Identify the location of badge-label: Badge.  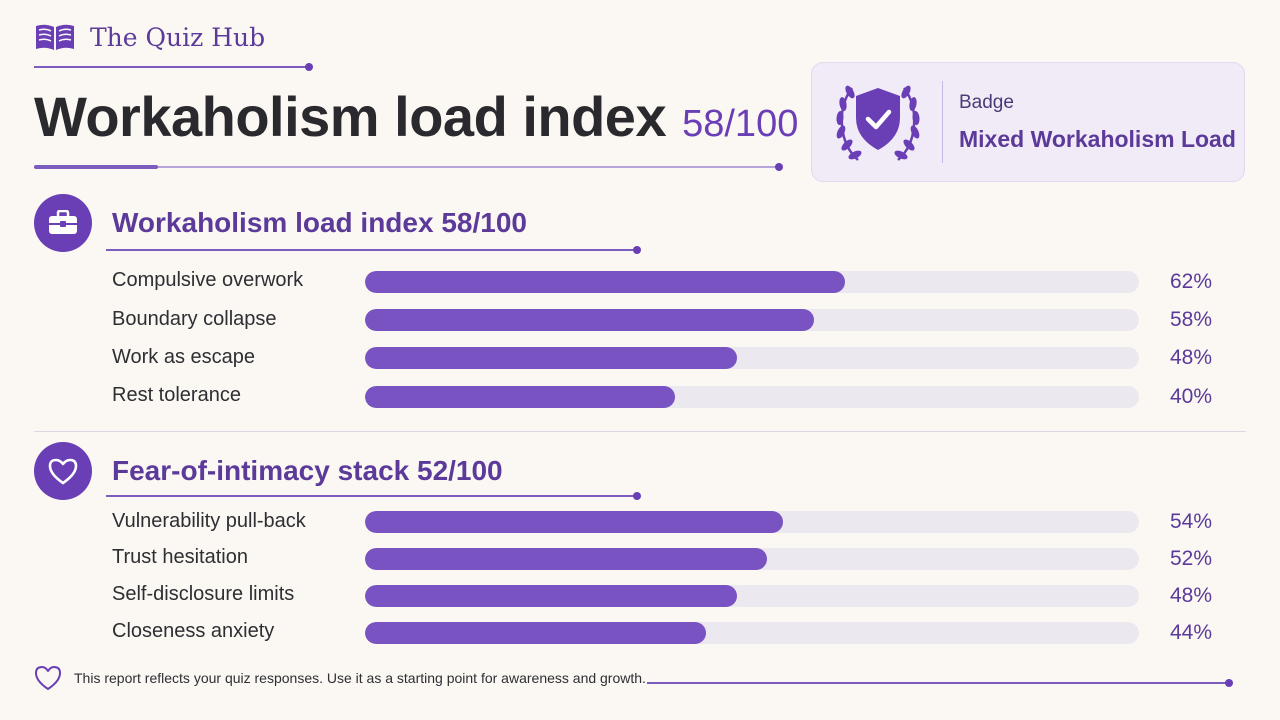
(986, 102).